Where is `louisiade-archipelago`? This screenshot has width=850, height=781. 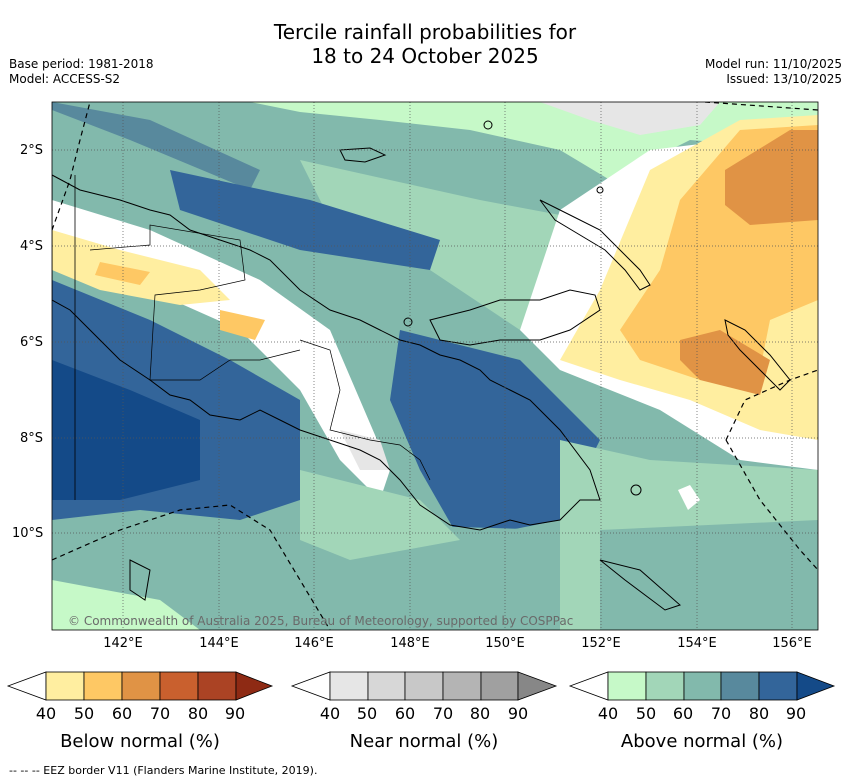 louisiade-archipelago is located at coordinates (640, 585).